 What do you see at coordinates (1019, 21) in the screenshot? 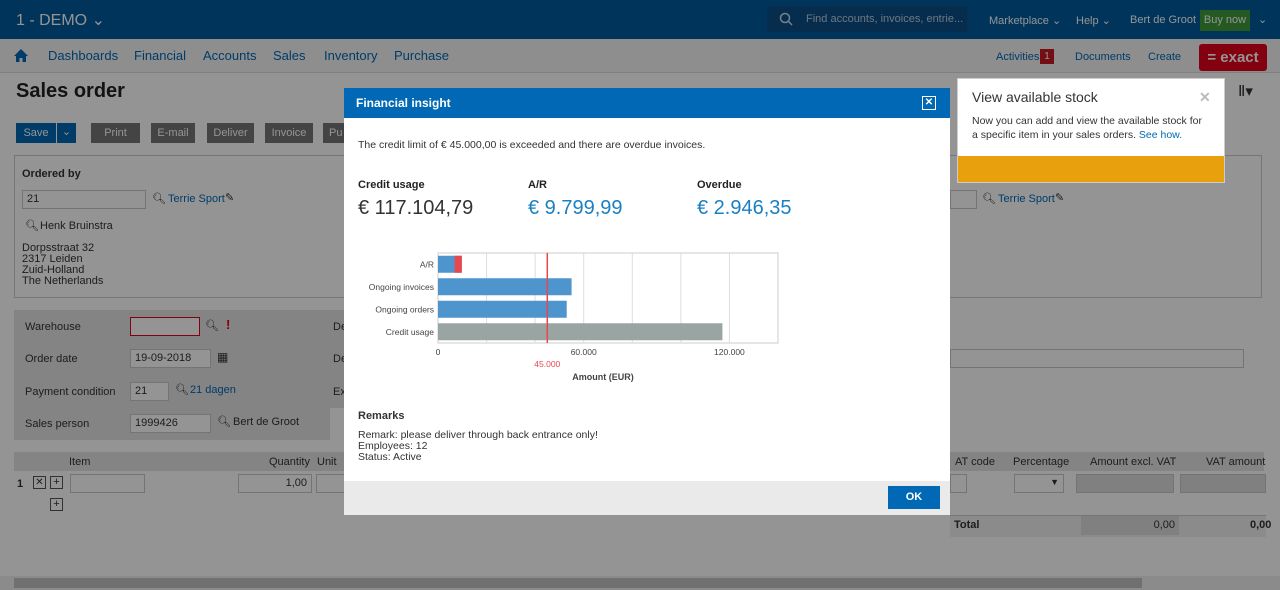
I see `marketplace-label: Marketplace` at bounding box center [1019, 21].